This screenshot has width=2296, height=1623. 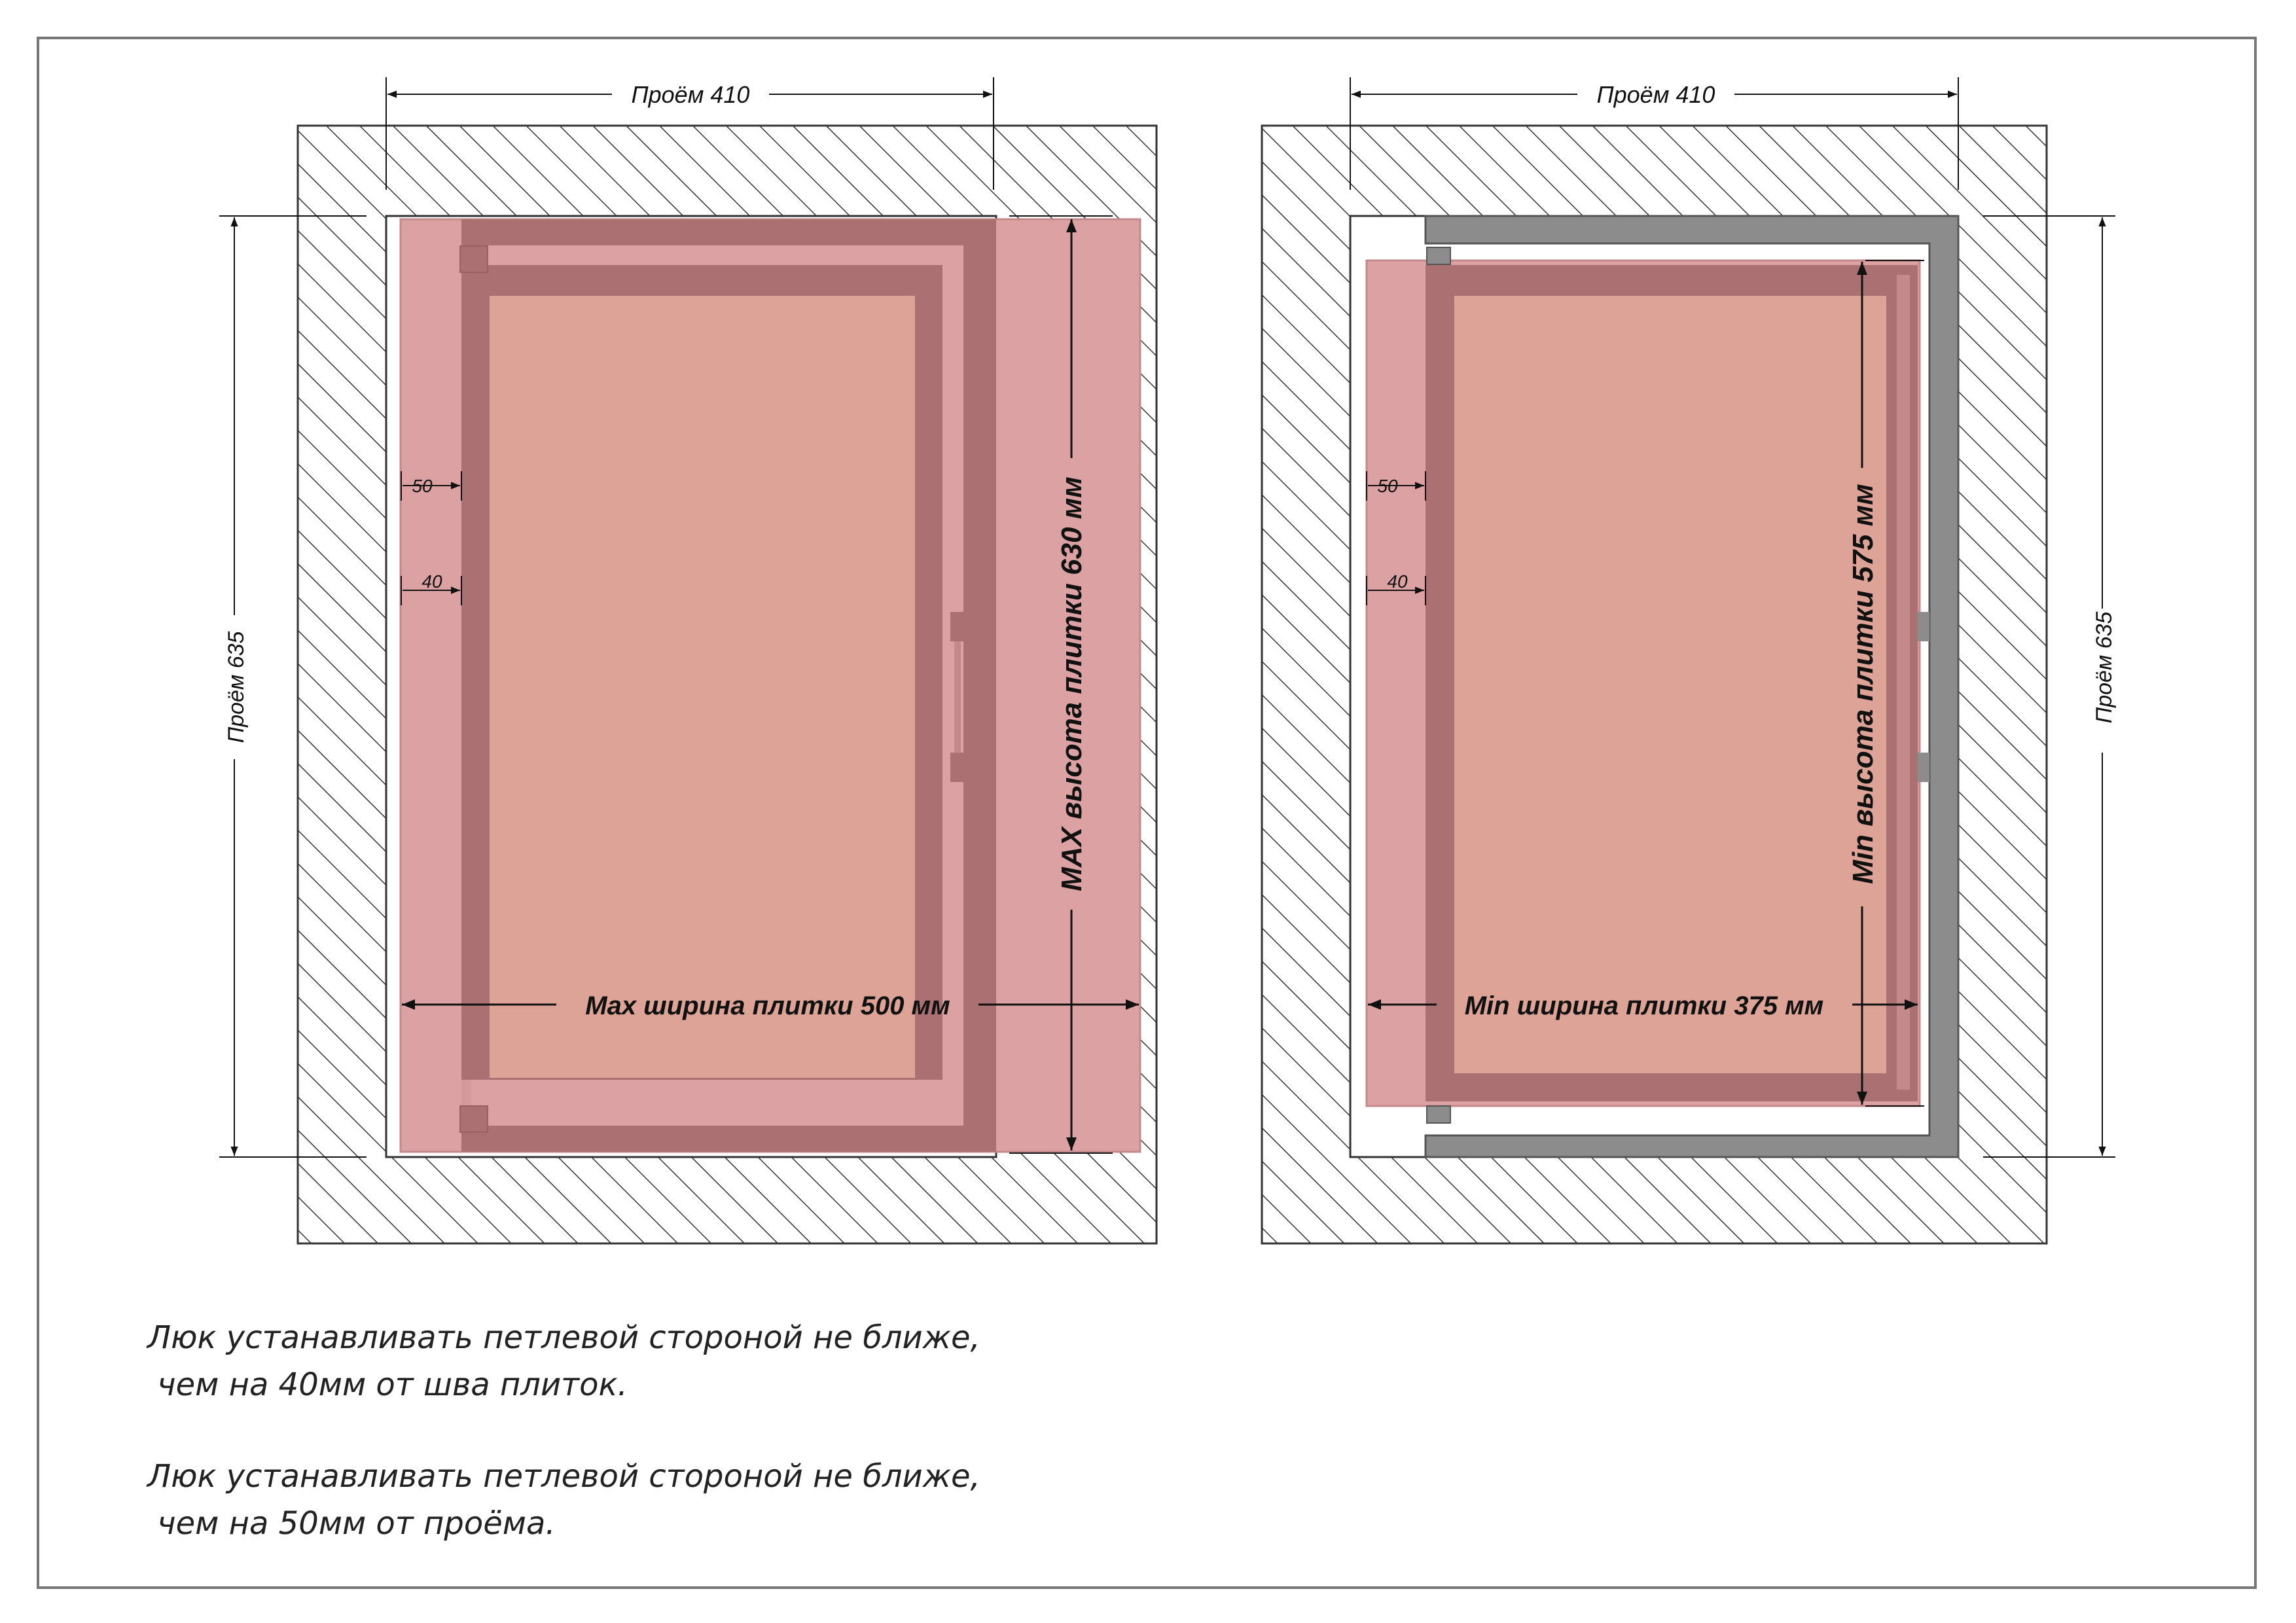 I want to click on left-door-frame-bottom, so click(x=728, y=1139).